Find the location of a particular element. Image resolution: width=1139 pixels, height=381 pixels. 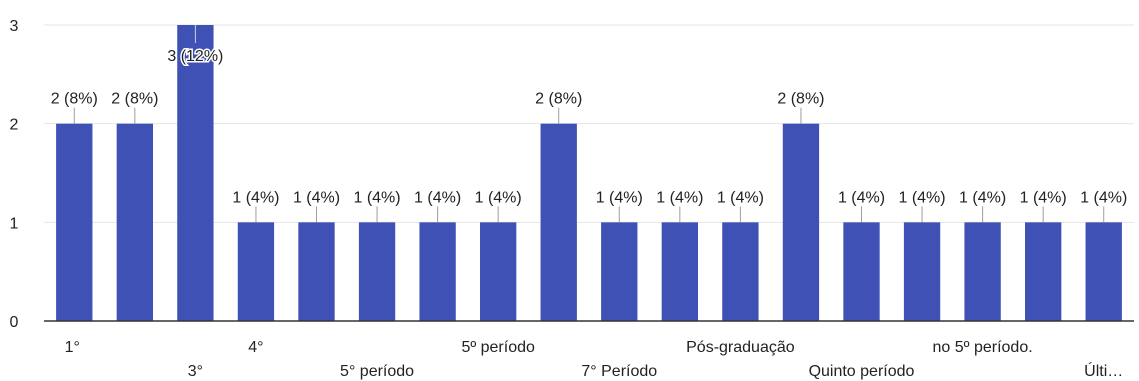

x-tick-label: 5° período is located at coordinates (377, 371).